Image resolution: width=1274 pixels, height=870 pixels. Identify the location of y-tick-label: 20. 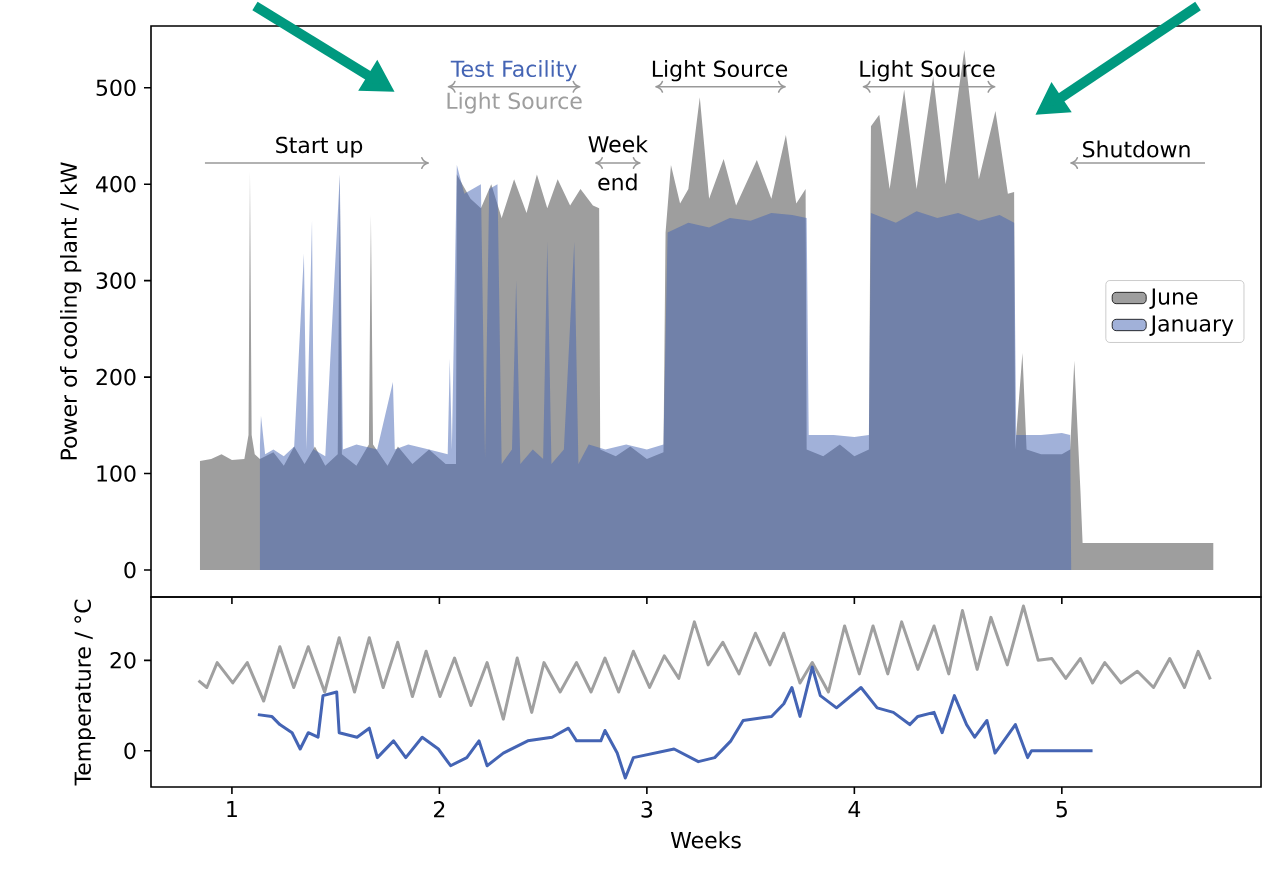
(123, 660).